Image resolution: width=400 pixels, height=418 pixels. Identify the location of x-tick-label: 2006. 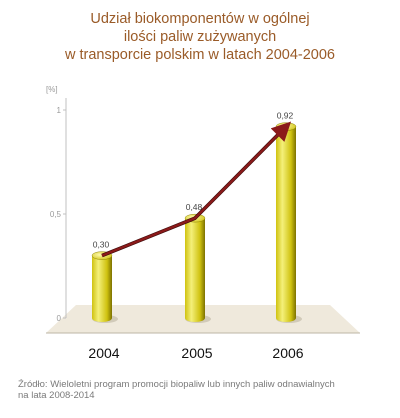
(287, 353).